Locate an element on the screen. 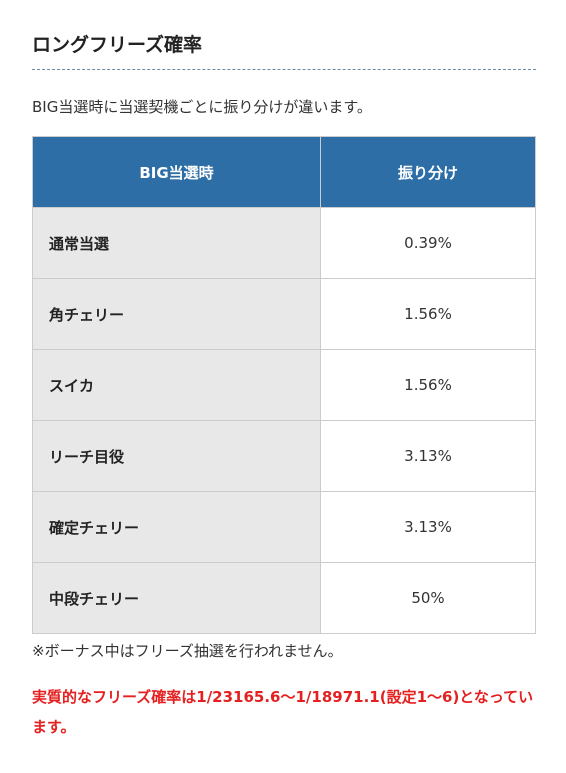 The height and width of the screenshot is (773, 566). row: 中段チェリー 50% is located at coordinates (284, 598).